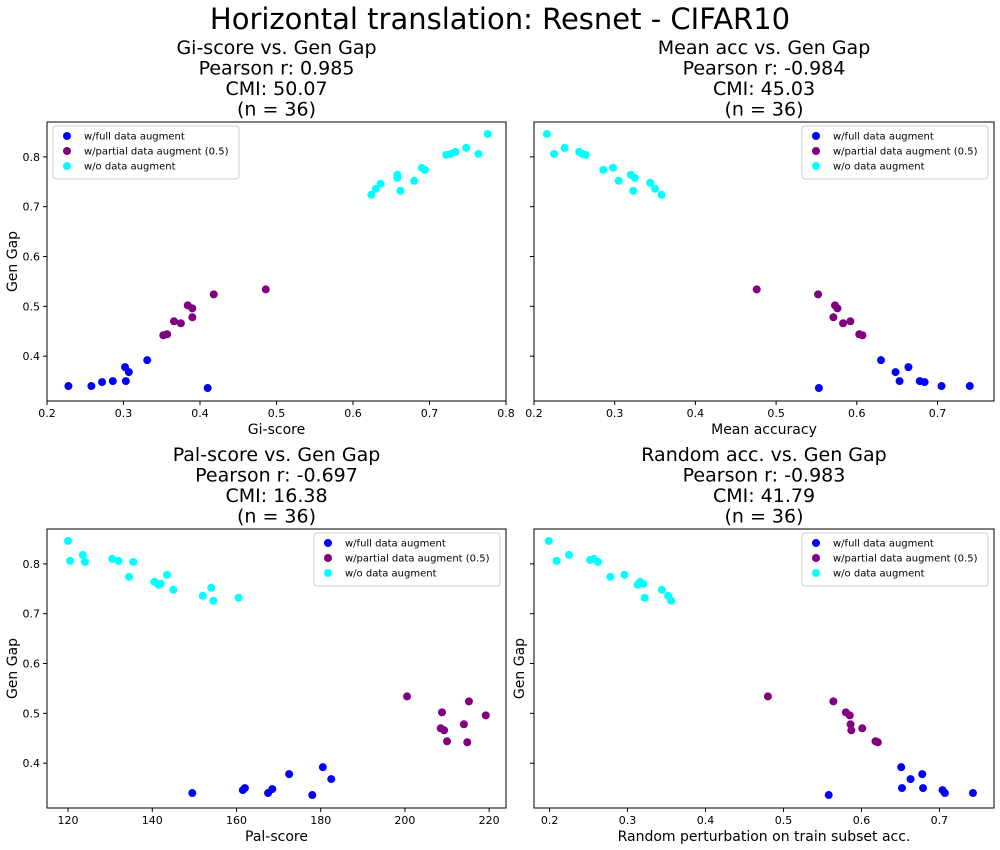 This screenshot has width=1000, height=850. Describe the element at coordinates (32, 306) in the screenshot. I see `y-tick-label: 0.5` at that location.